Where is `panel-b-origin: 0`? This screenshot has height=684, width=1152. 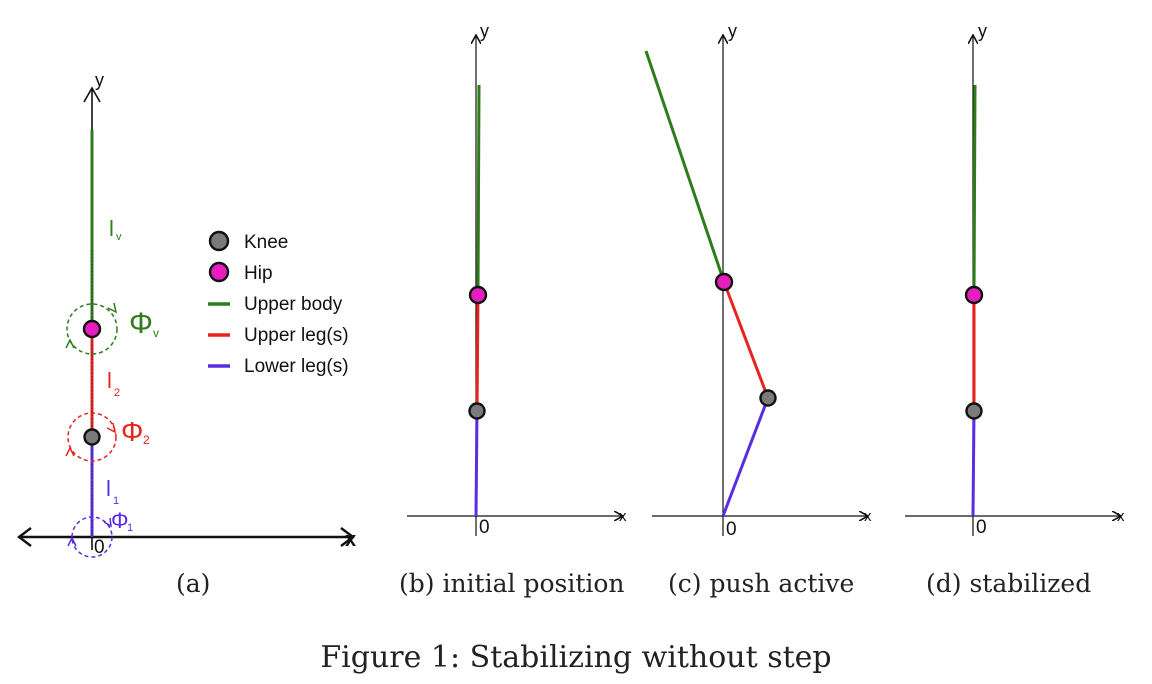
panel-b-origin: 0 is located at coordinates (484, 527).